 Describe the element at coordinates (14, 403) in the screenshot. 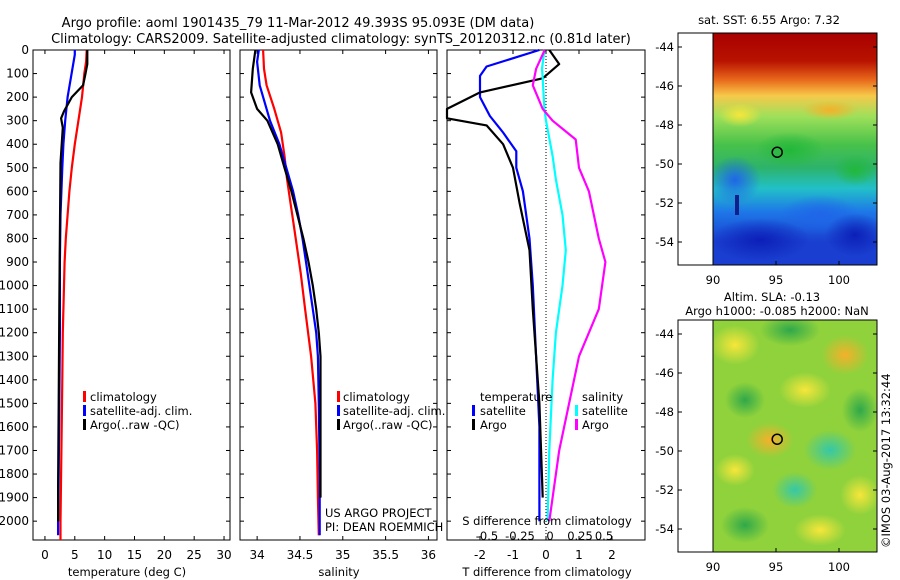

I see `depth-tick-label: 1500` at that location.